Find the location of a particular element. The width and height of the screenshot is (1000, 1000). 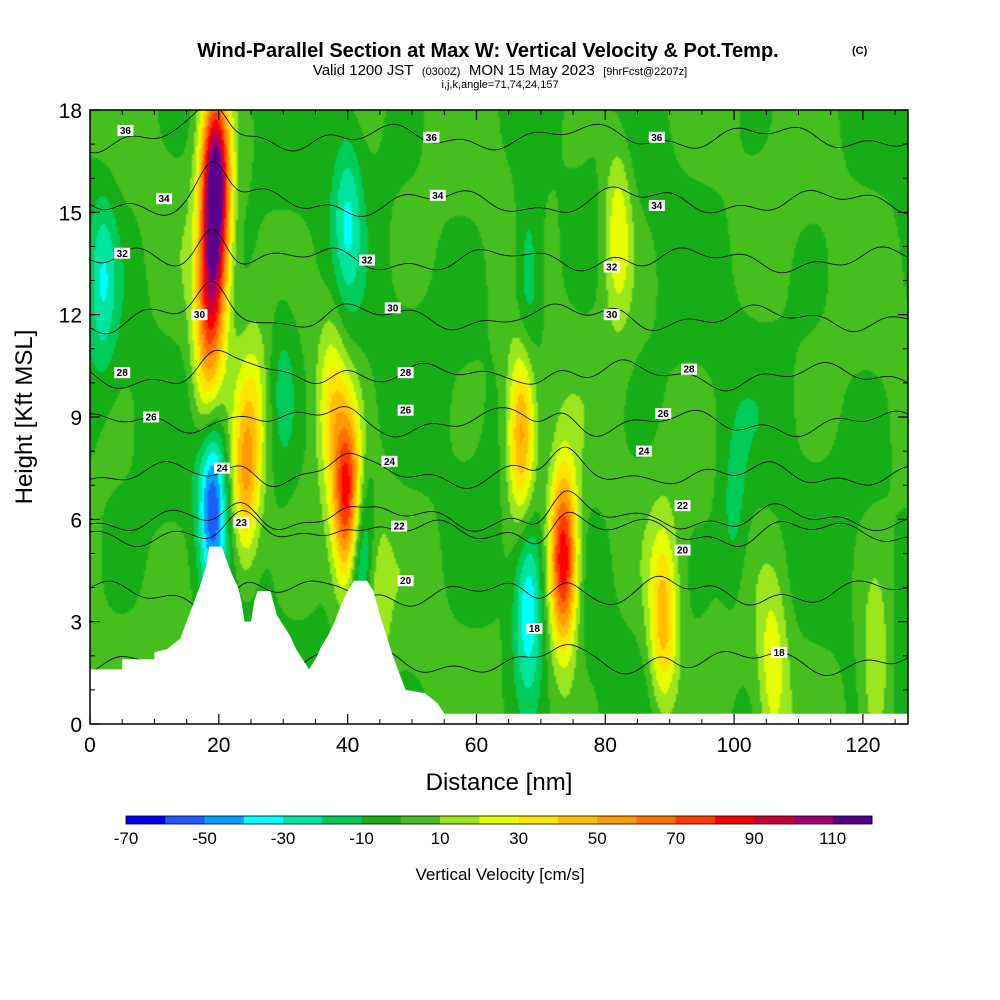

valid-time: Valid 1200 JST is located at coordinates (363, 70).